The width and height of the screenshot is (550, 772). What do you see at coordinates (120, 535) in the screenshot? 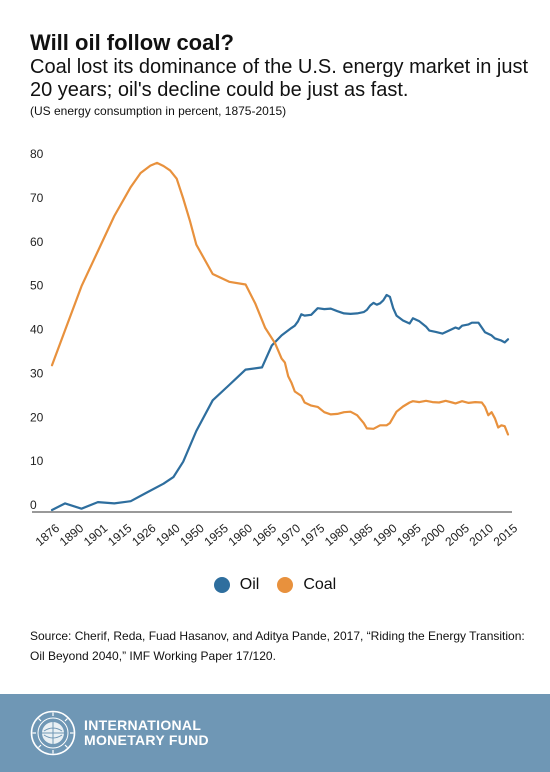
I see `x-tick-label: 1915` at bounding box center [120, 535].